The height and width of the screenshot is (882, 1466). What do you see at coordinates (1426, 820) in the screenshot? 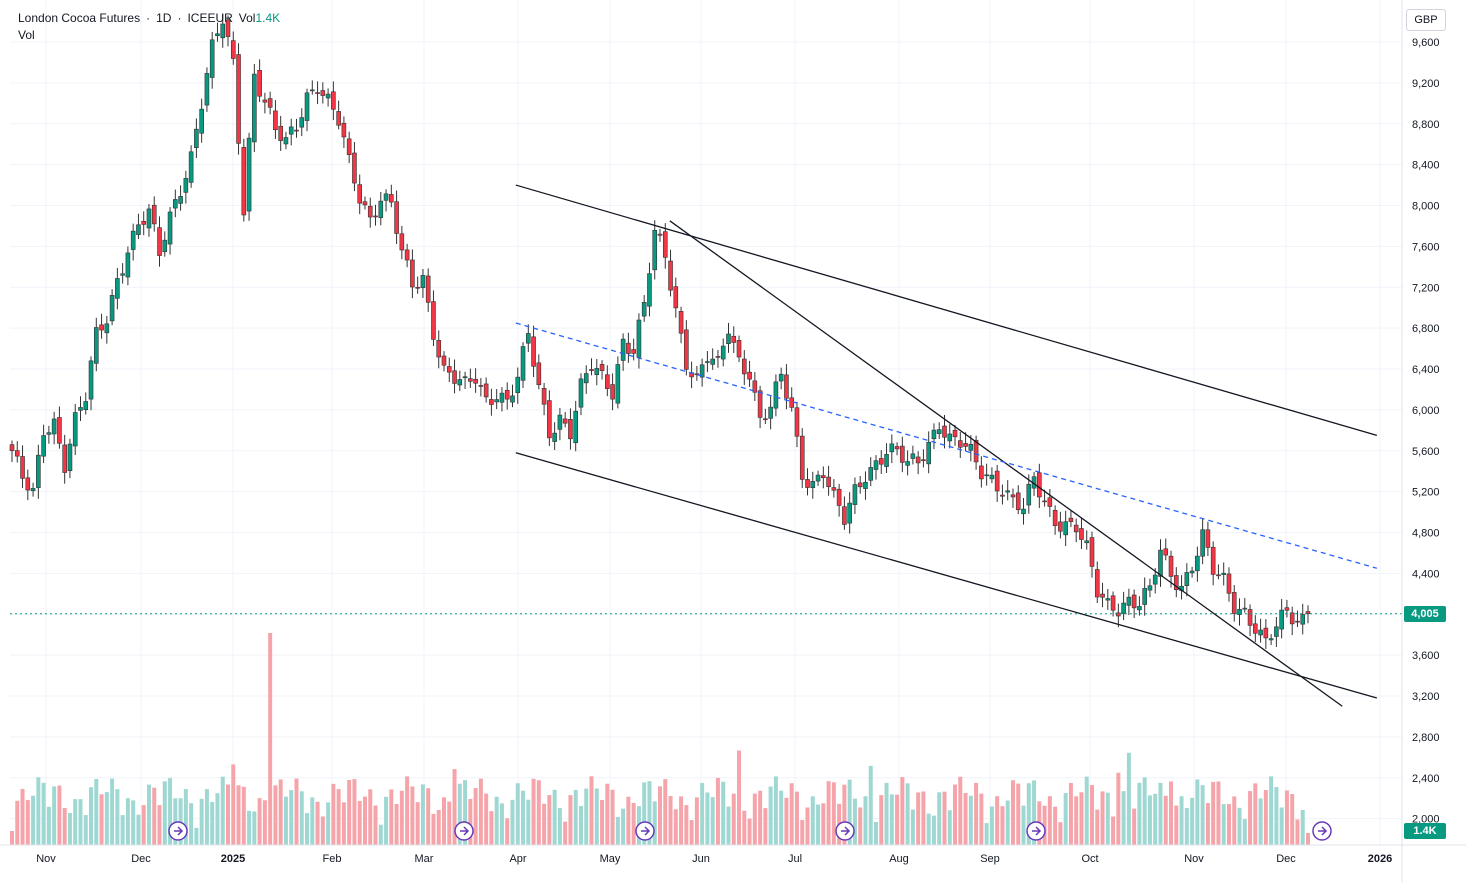
I see `price-tick-label: 2,000` at bounding box center [1426, 820].